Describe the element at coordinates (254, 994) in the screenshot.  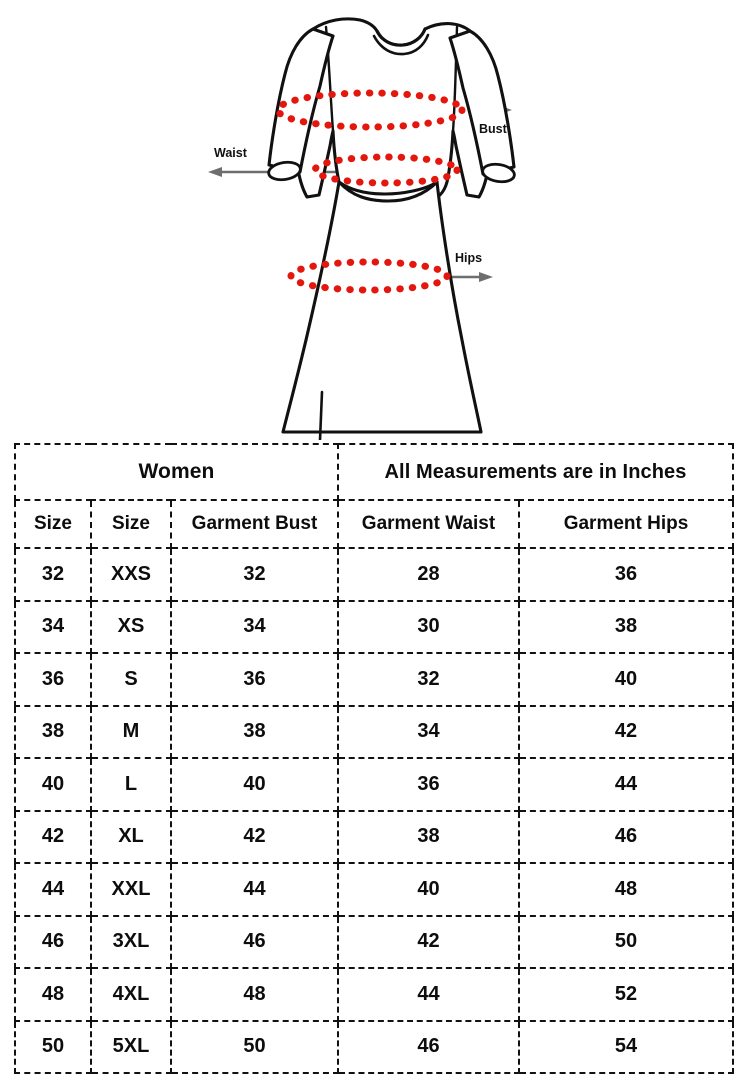
I see `cell-garment-bust: 48` at that location.